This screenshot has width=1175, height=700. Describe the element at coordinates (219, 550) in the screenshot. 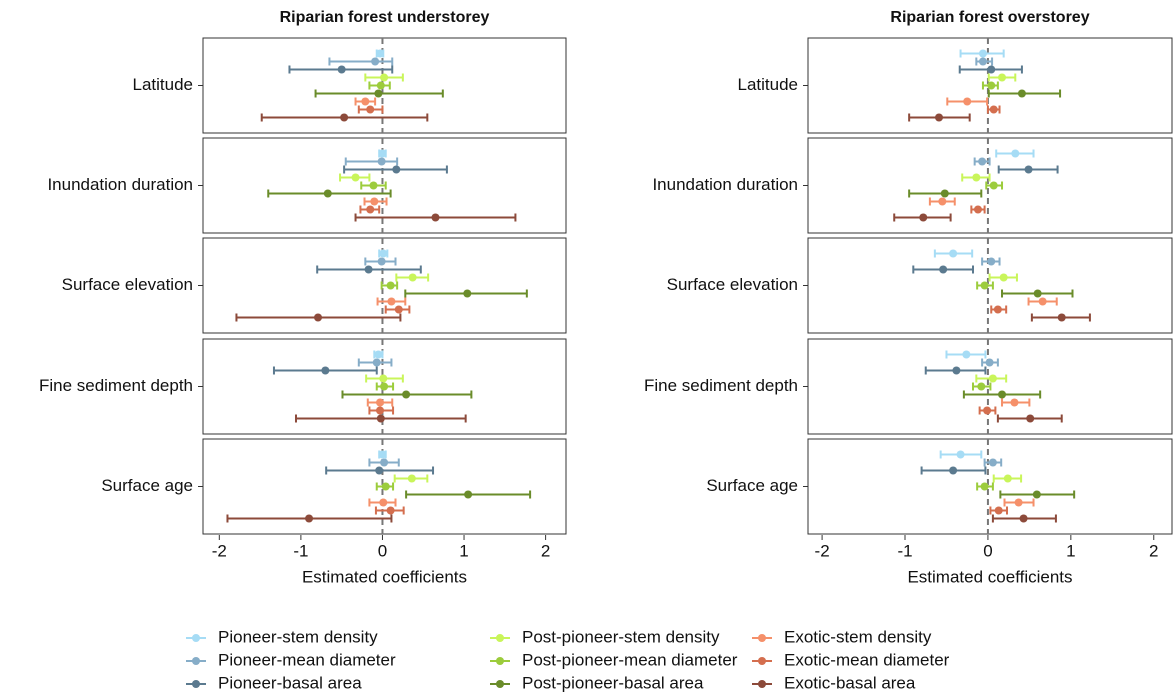

I see `x-tick-label: -2` at that location.